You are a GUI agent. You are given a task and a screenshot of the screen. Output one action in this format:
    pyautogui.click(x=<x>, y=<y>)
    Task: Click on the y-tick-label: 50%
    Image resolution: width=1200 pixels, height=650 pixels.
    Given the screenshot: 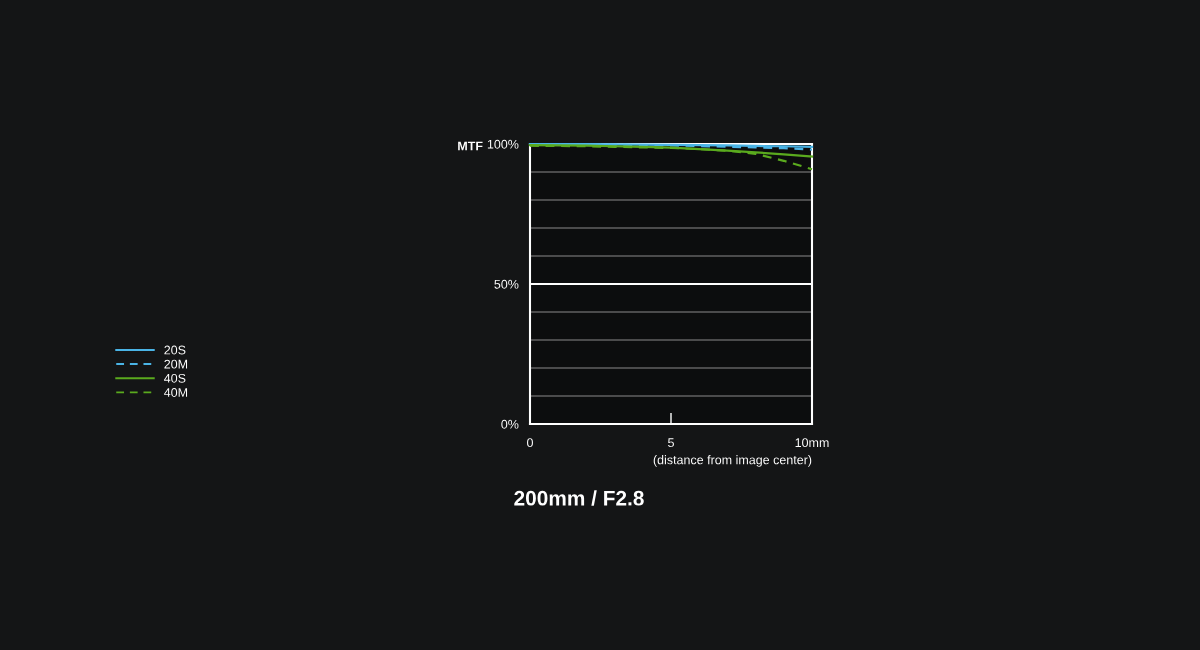 What is the action you would take?
    pyautogui.click(x=506, y=284)
    